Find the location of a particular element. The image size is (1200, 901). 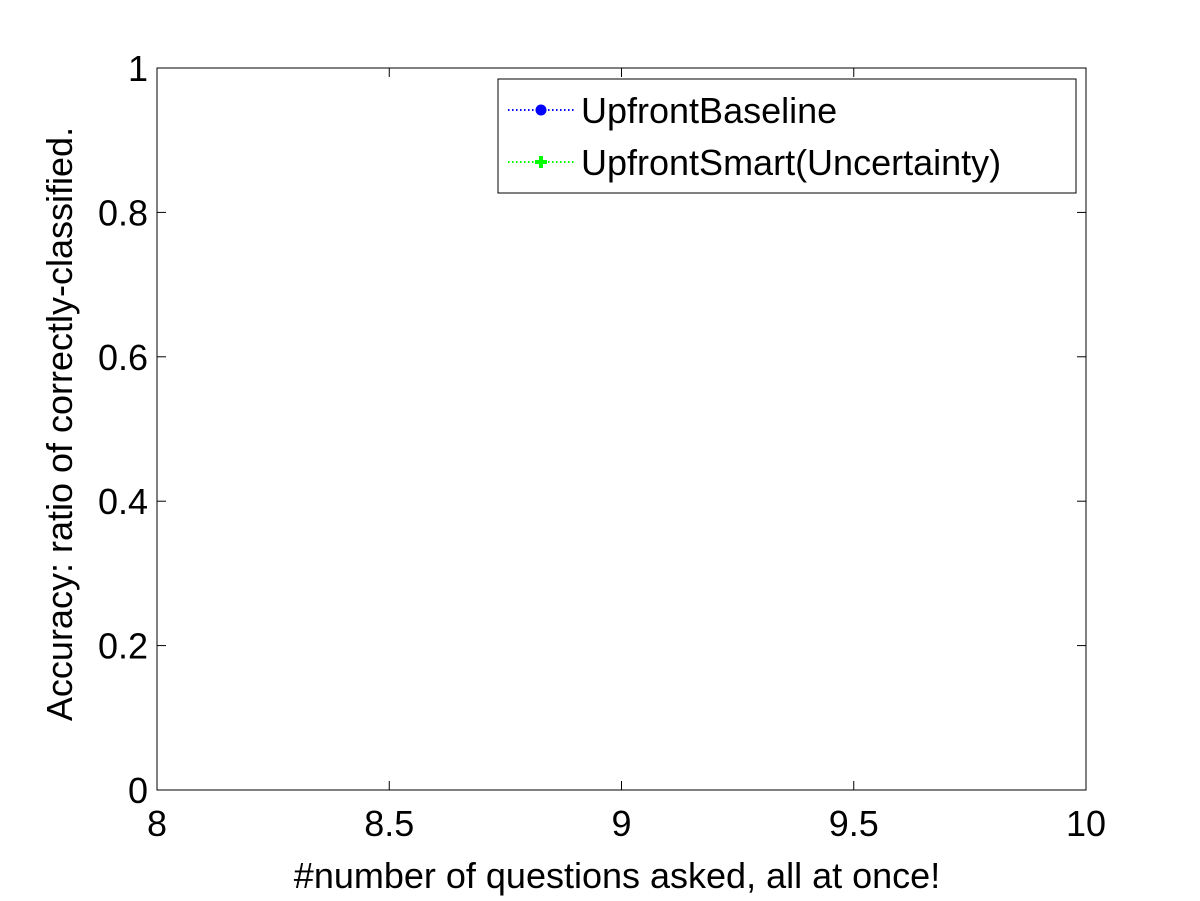

x-tick-label: 8.5 is located at coordinates (389, 823).